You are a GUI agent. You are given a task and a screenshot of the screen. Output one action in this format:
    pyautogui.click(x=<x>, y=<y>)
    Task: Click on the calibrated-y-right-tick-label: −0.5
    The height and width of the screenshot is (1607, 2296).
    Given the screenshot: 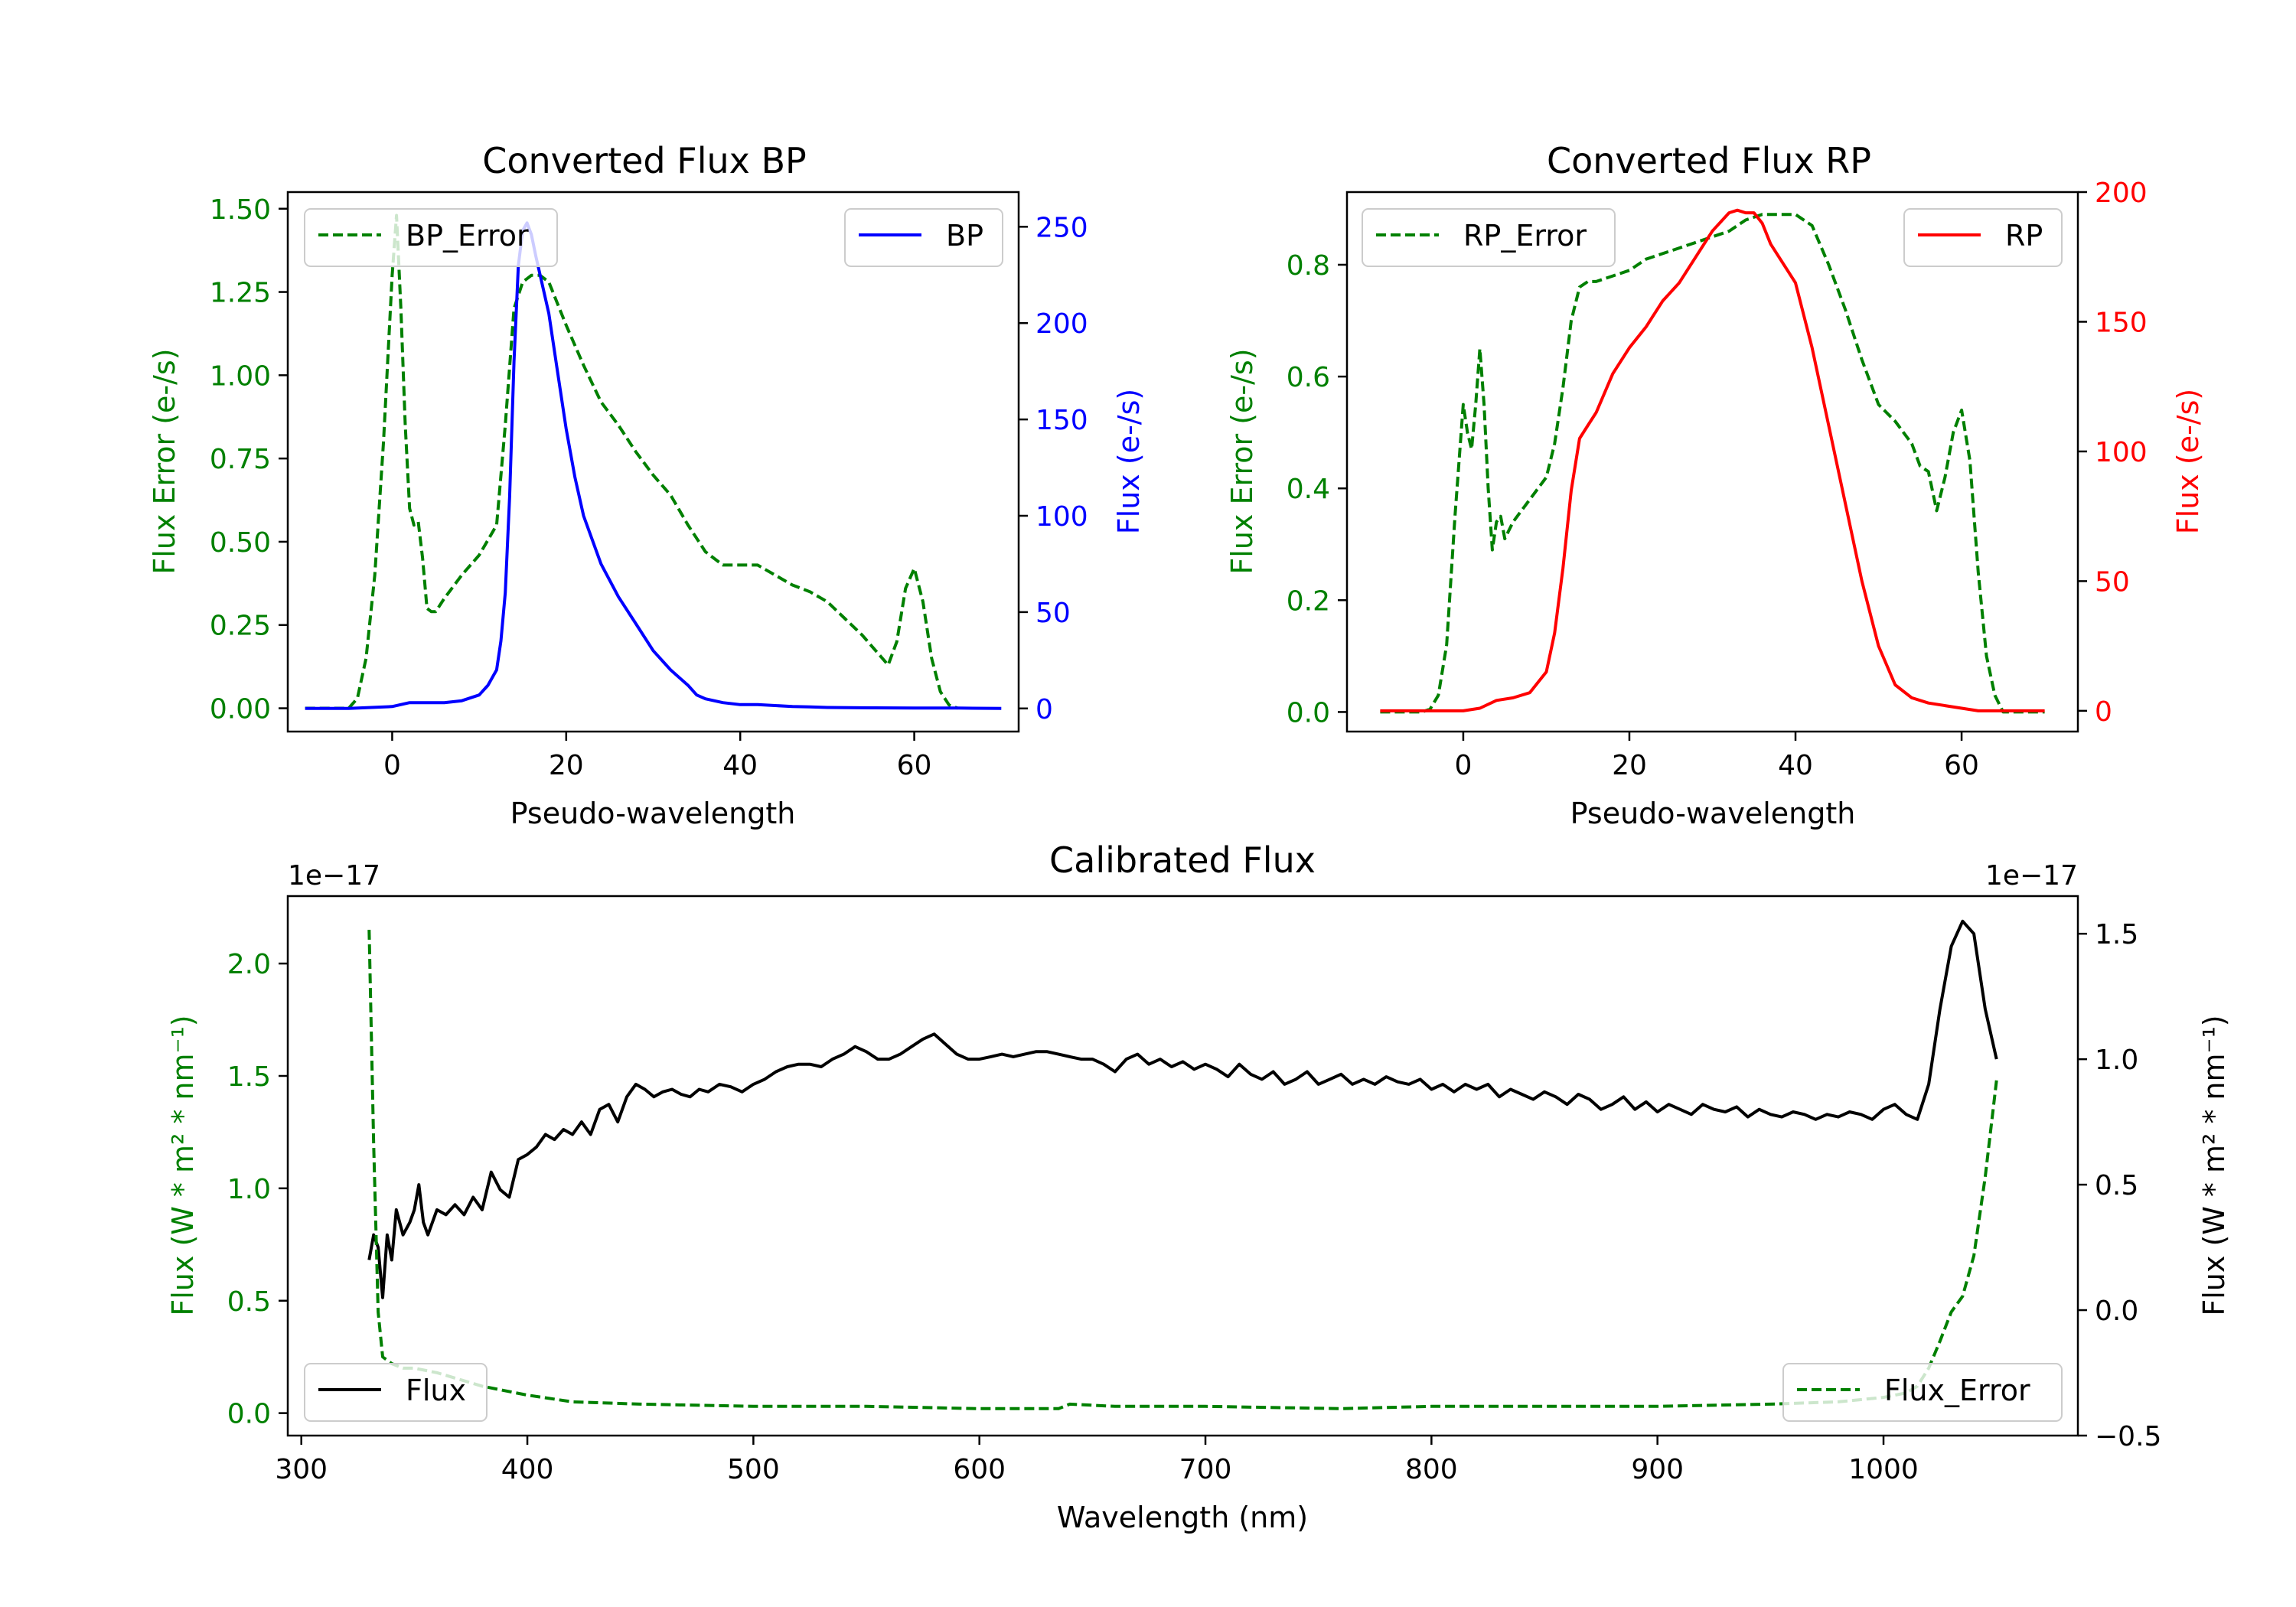 What is the action you would take?
    pyautogui.click(x=2128, y=1436)
    